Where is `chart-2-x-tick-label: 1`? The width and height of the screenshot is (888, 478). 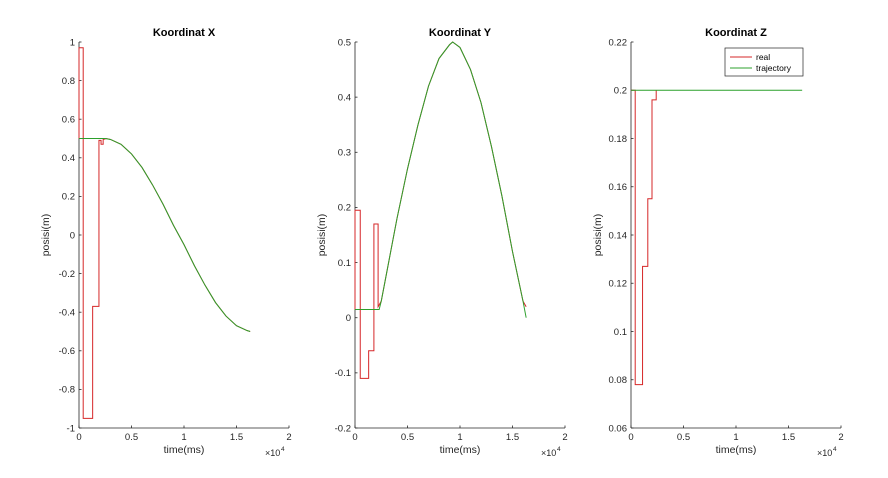
chart-2-x-tick-label: 1 is located at coordinates (735, 437).